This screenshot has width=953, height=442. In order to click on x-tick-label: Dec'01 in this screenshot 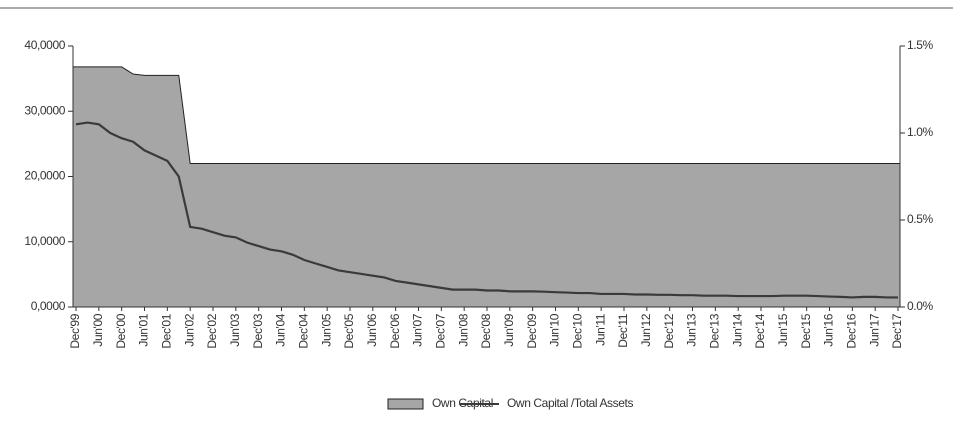, I will do `click(167, 330)`.